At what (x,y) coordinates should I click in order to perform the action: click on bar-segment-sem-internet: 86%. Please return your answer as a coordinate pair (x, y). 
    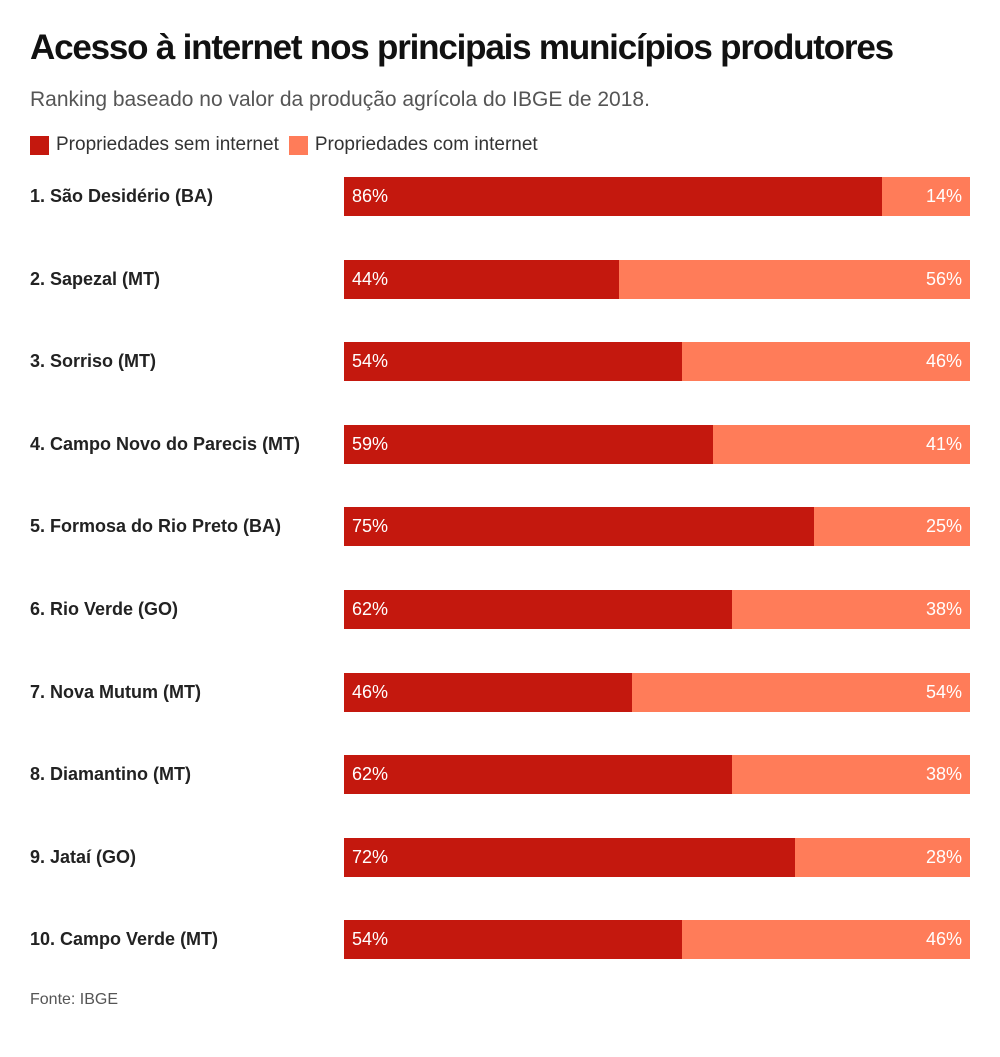
    Looking at the image, I should click on (613, 196).